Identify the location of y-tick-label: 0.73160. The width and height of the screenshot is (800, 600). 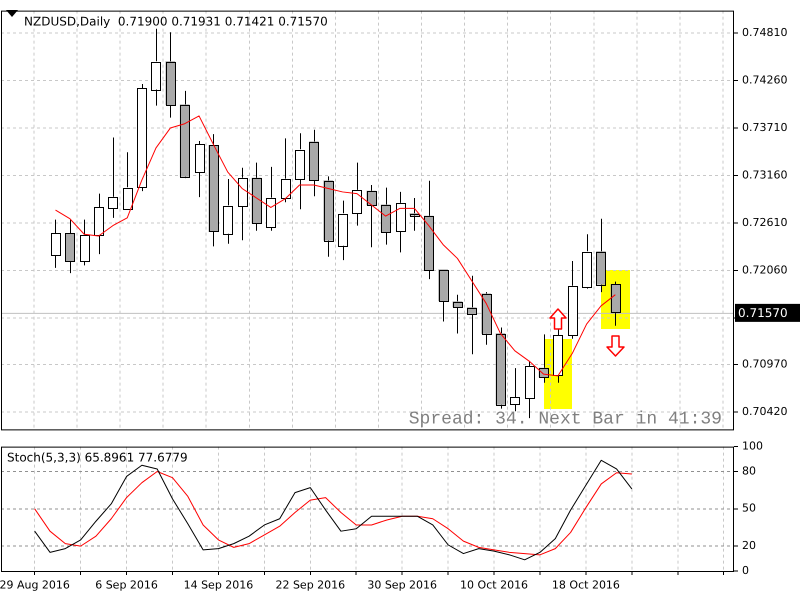
(765, 175).